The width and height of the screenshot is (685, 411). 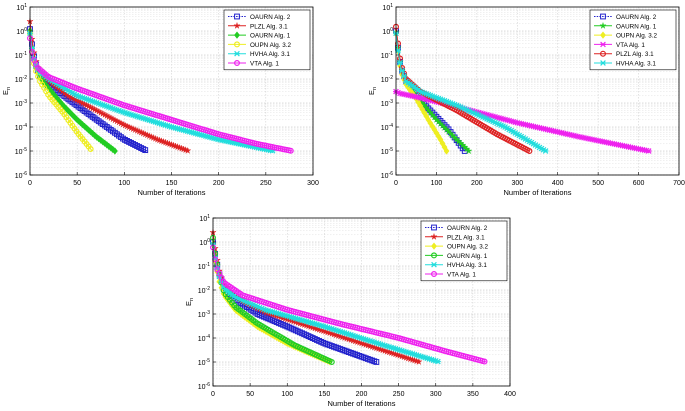 I want to click on y-tick-exponent: -2, so click(x=391, y=78).